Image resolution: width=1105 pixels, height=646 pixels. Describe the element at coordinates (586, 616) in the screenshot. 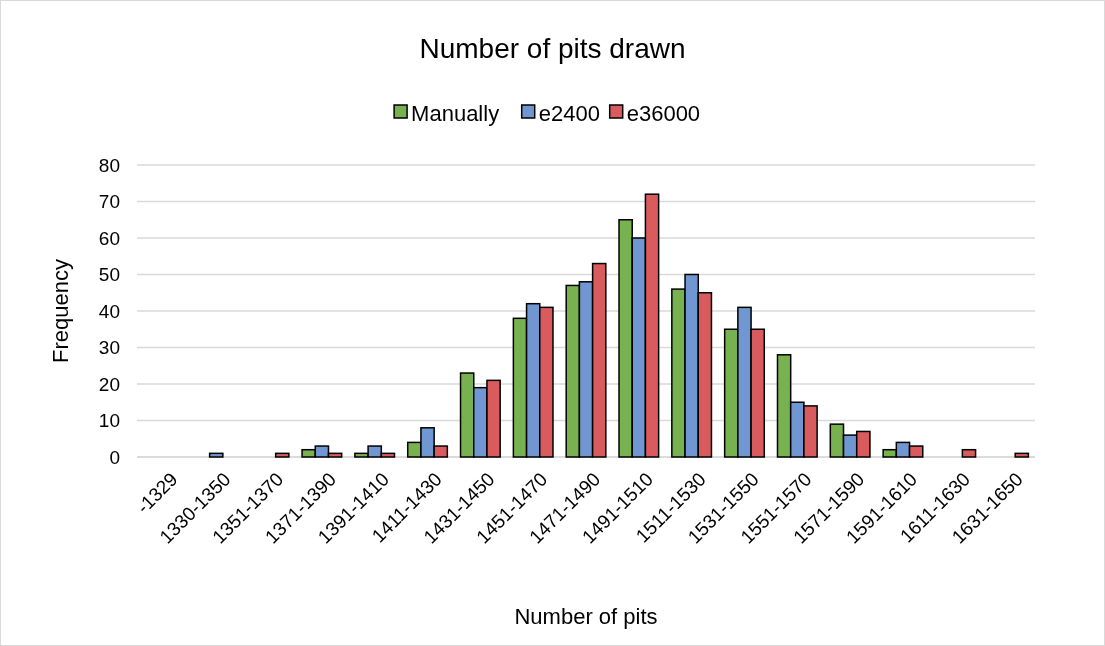

I see `x-axis-title: Number of pits` at that location.